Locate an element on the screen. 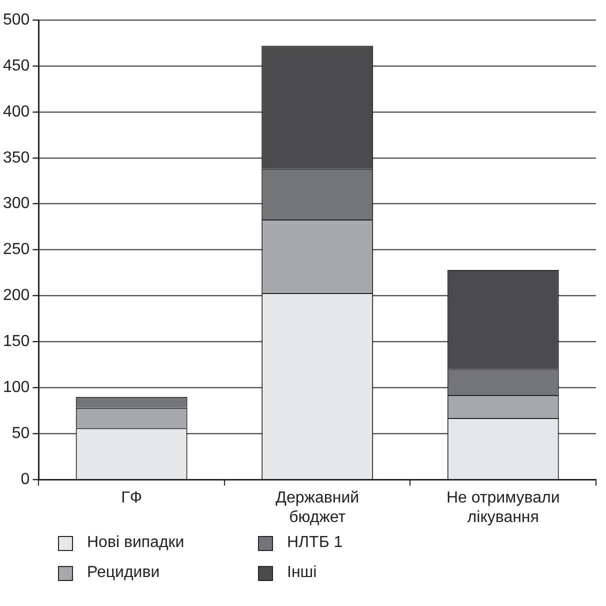 The width and height of the screenshot is (606, 606). y-tick-label: 200 is located at coordinates (16, 295).